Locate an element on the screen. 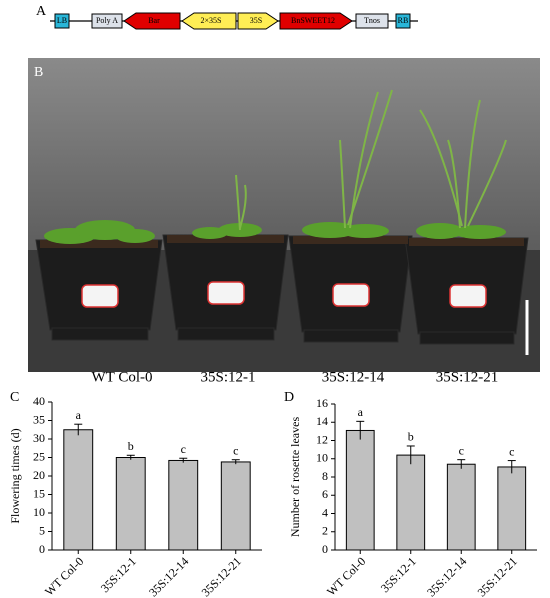 This screenshot has height=598, width=550. construct-label: Tnos is located at coordinates (372, 20).